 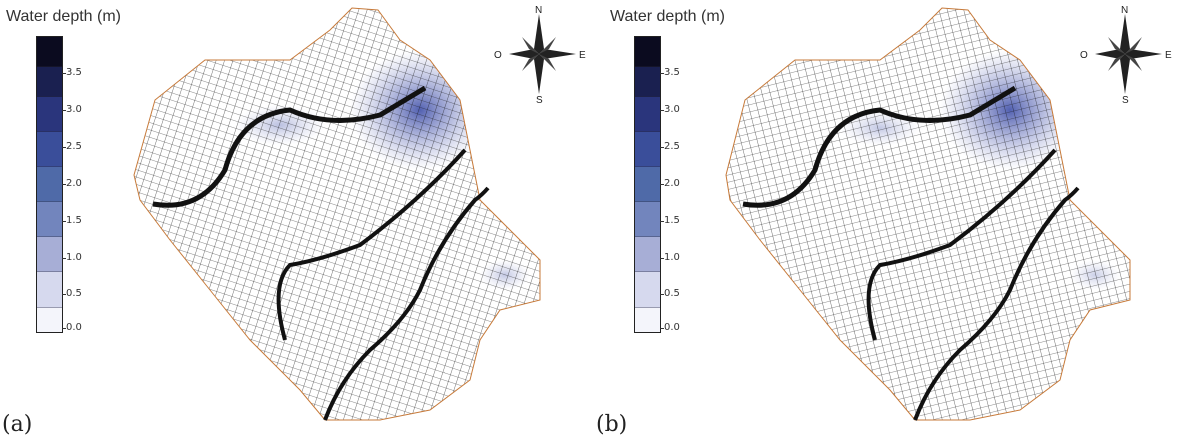 What do you see at coordinates (611, 424) in the screenshot?
I see `panel-label: (b)` at bounding box center [611, 424].